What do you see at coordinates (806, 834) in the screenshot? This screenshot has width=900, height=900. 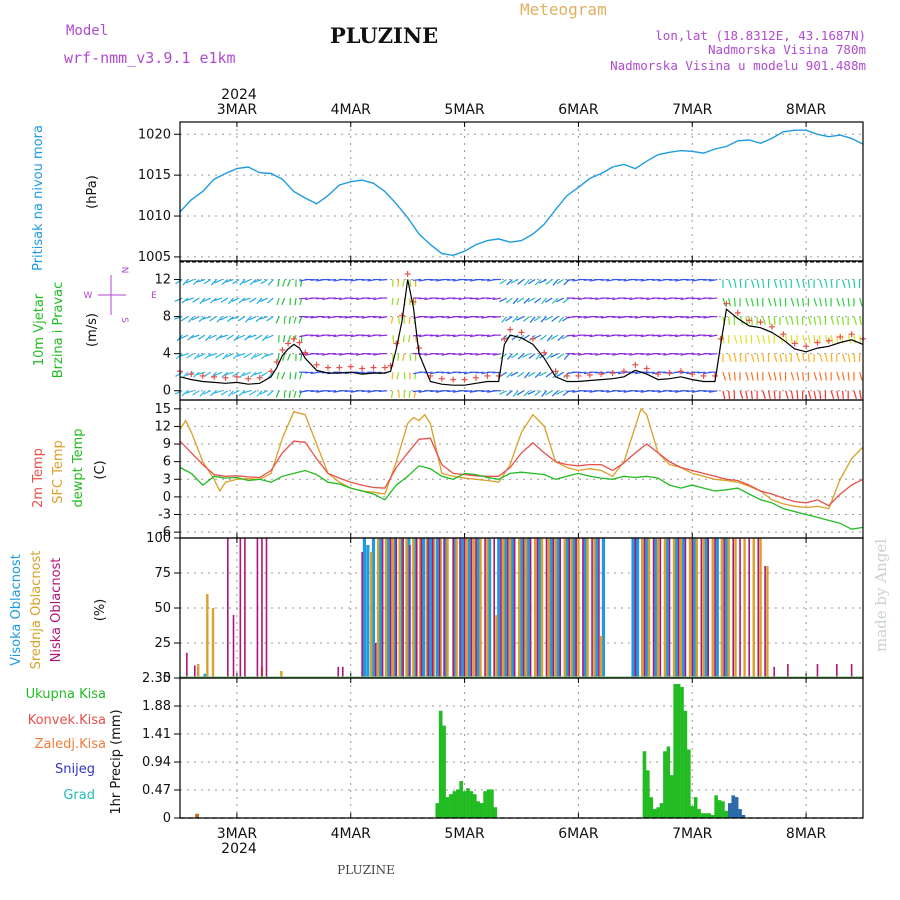 I see `date-label-bottom: 8MAR` at bounding box center [806, 834].